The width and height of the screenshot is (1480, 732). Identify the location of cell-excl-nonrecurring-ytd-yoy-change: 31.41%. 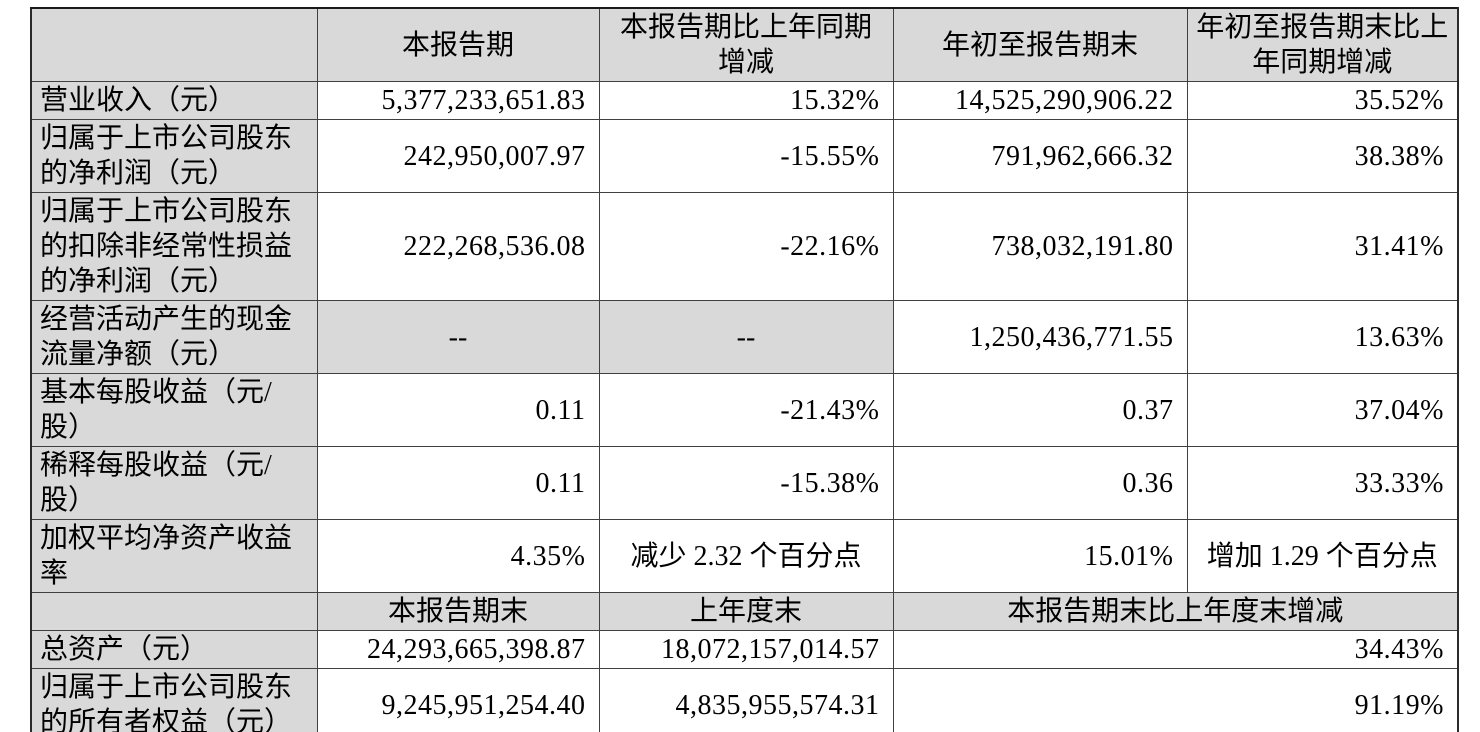
(1322, 246).